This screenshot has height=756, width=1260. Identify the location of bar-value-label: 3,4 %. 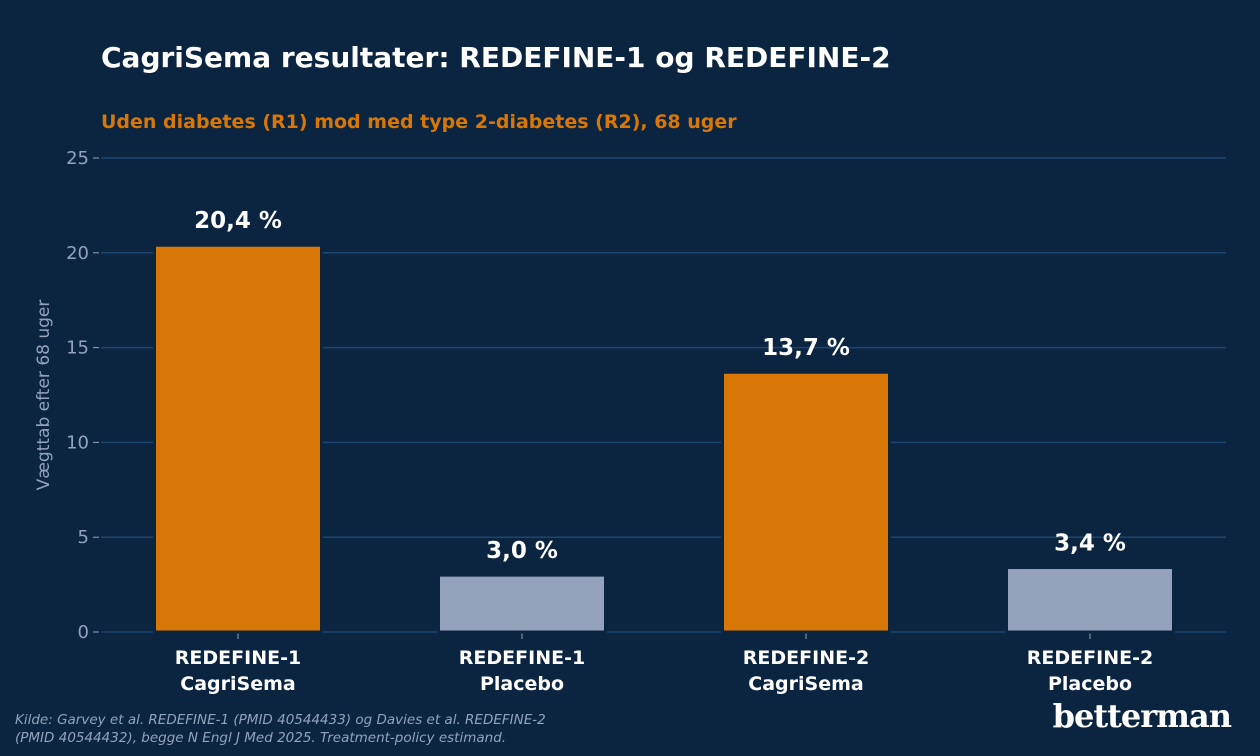
(1090, 544).